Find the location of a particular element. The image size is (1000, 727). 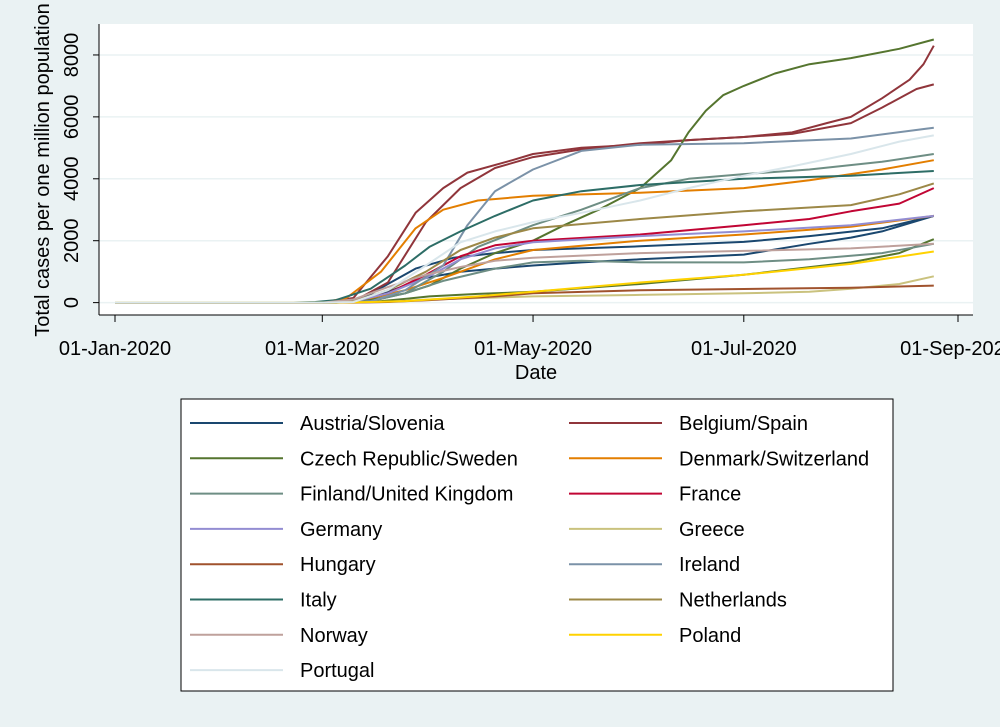

x-tick-label: 01-May-2020 is located at coordinates (533, 349).